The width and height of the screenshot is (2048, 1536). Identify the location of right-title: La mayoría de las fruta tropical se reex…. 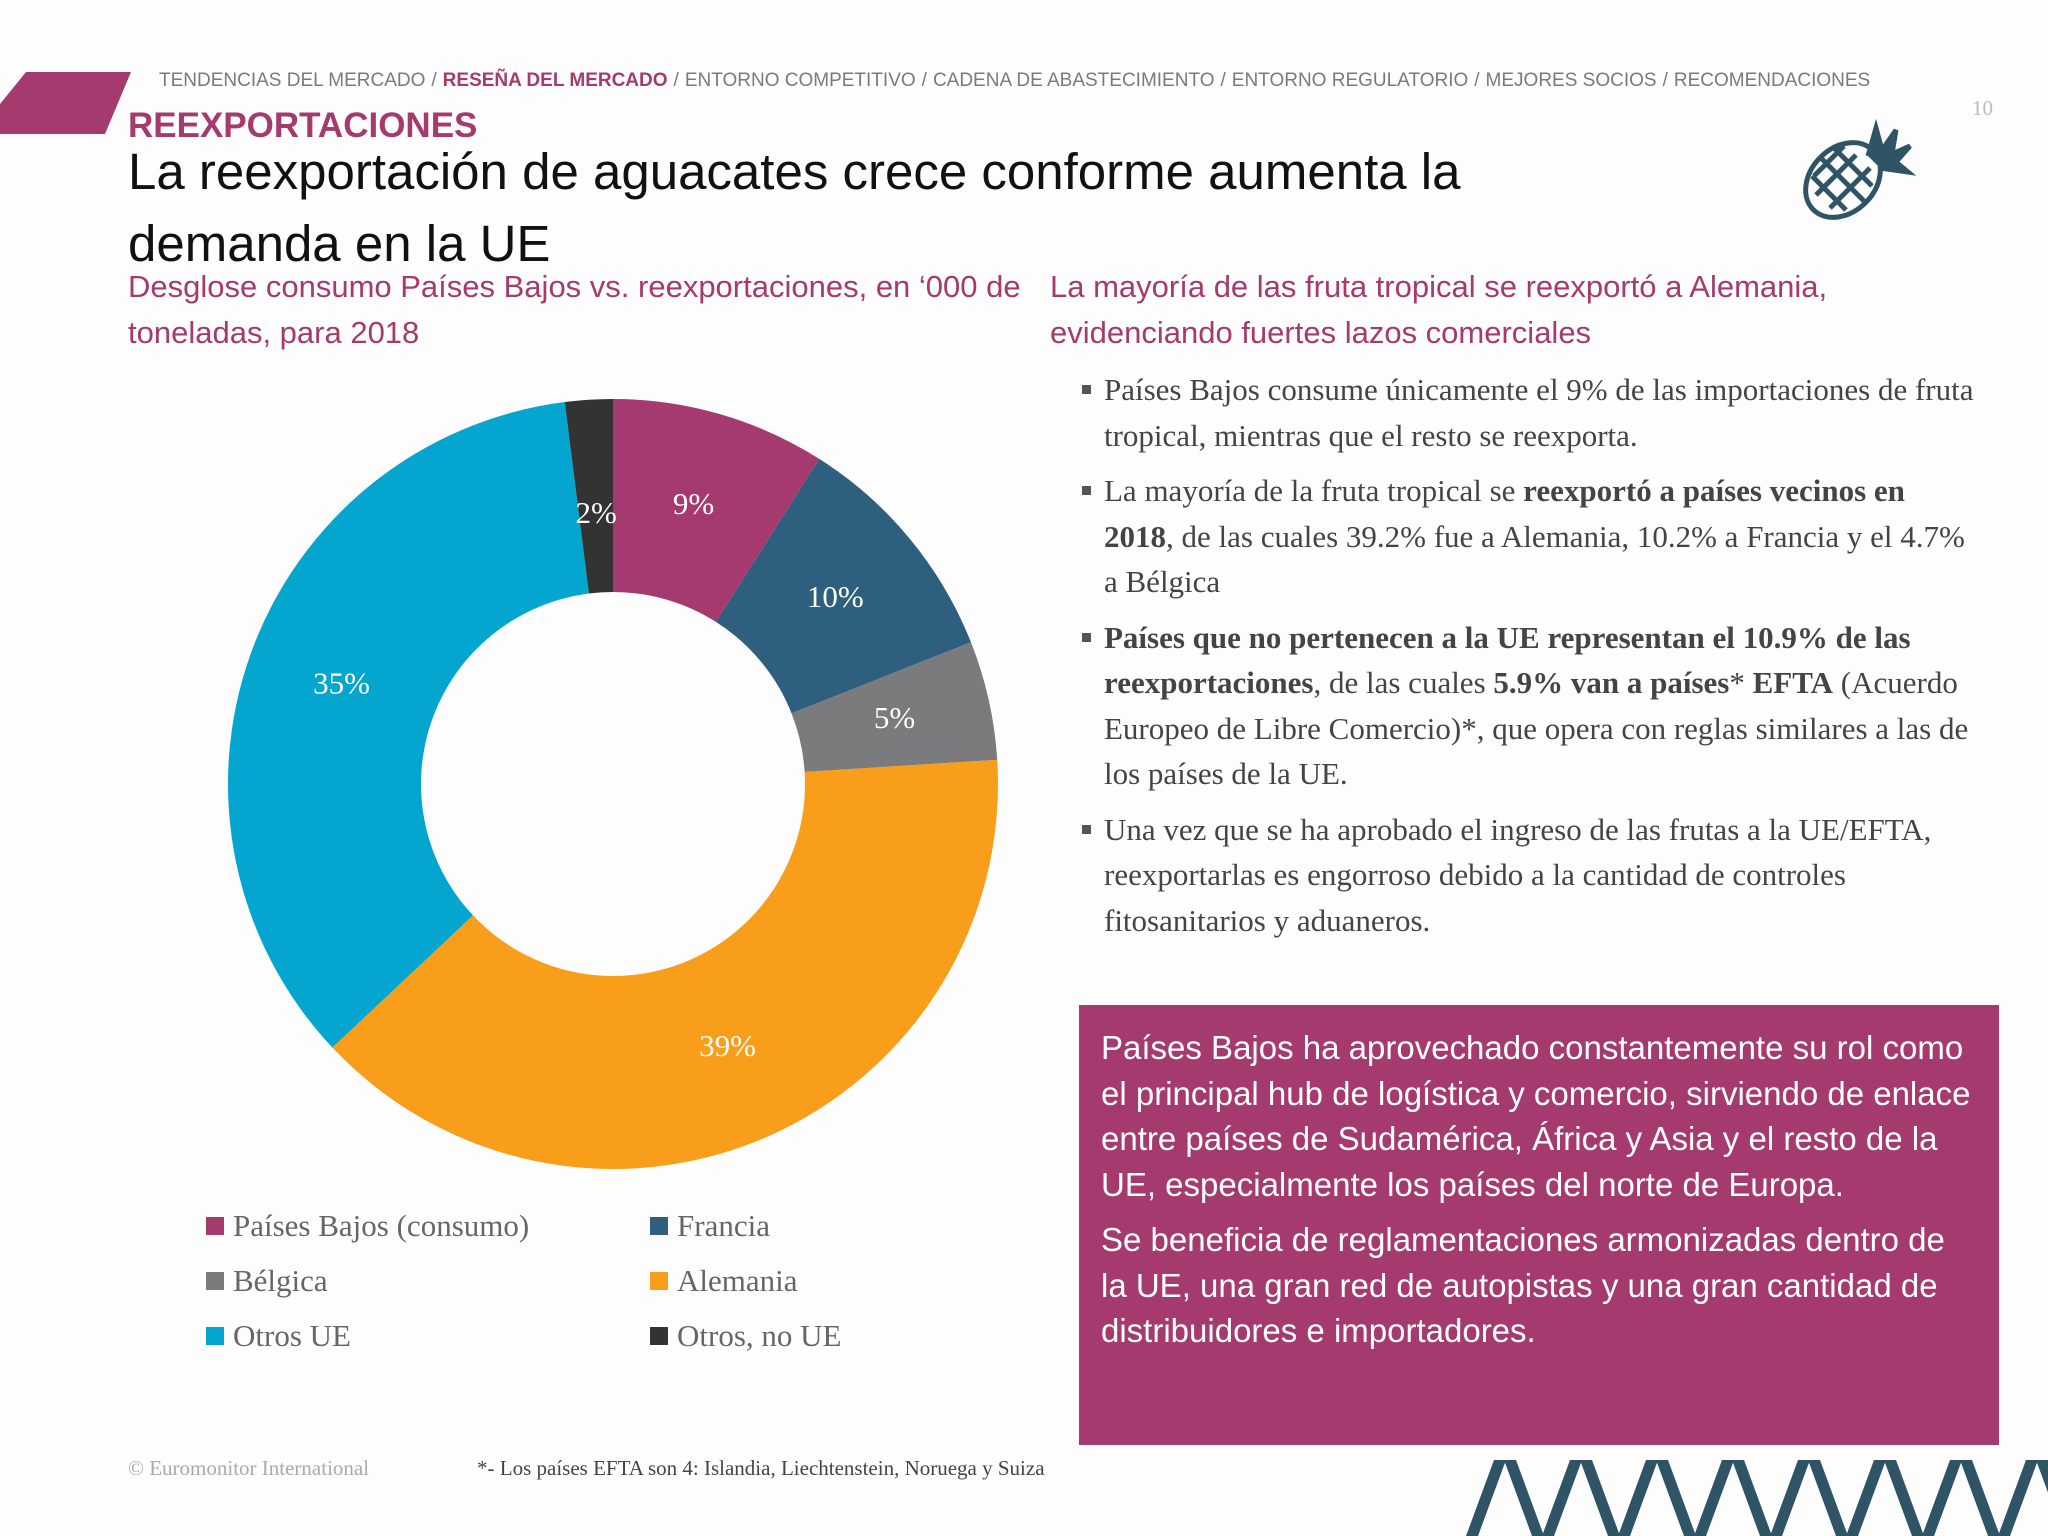
(1439, 309).